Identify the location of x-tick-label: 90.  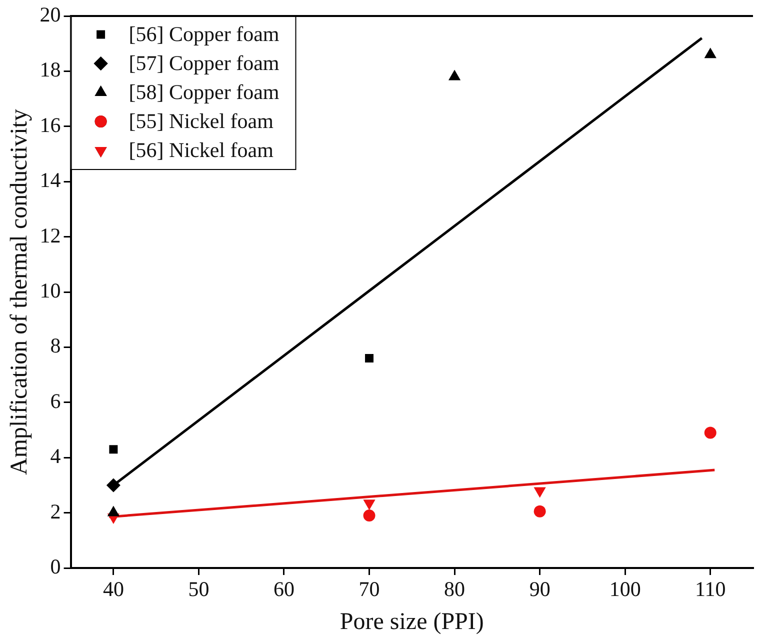
(539, 589).